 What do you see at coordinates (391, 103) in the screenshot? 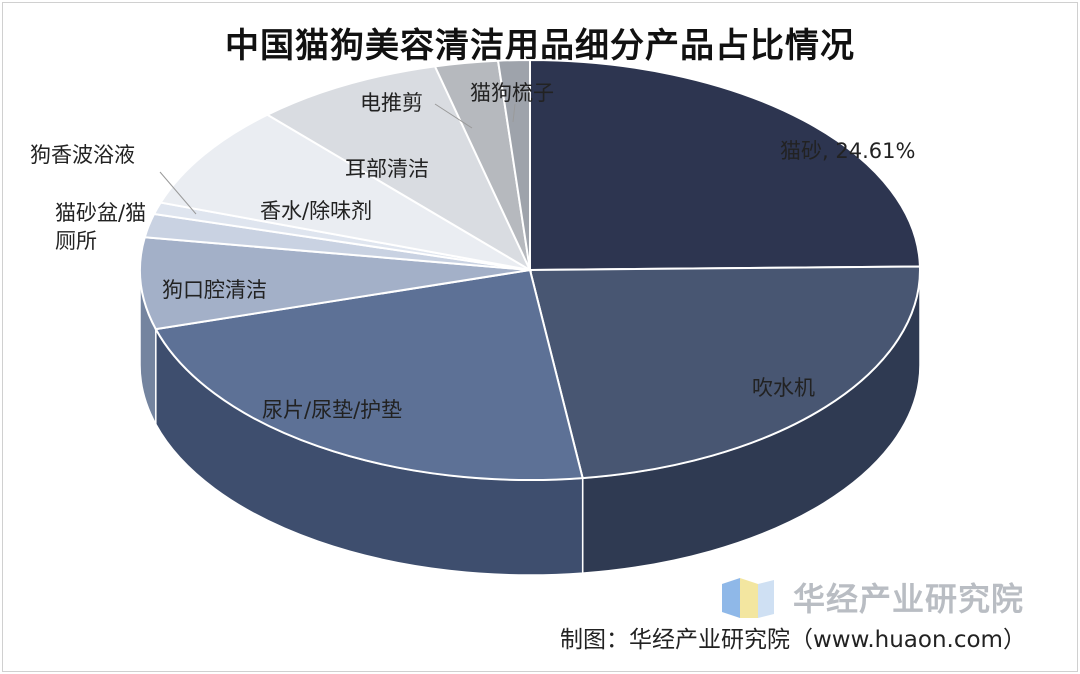
I see `slice-label-8: 电推剪` at bounding box center [391, 103].